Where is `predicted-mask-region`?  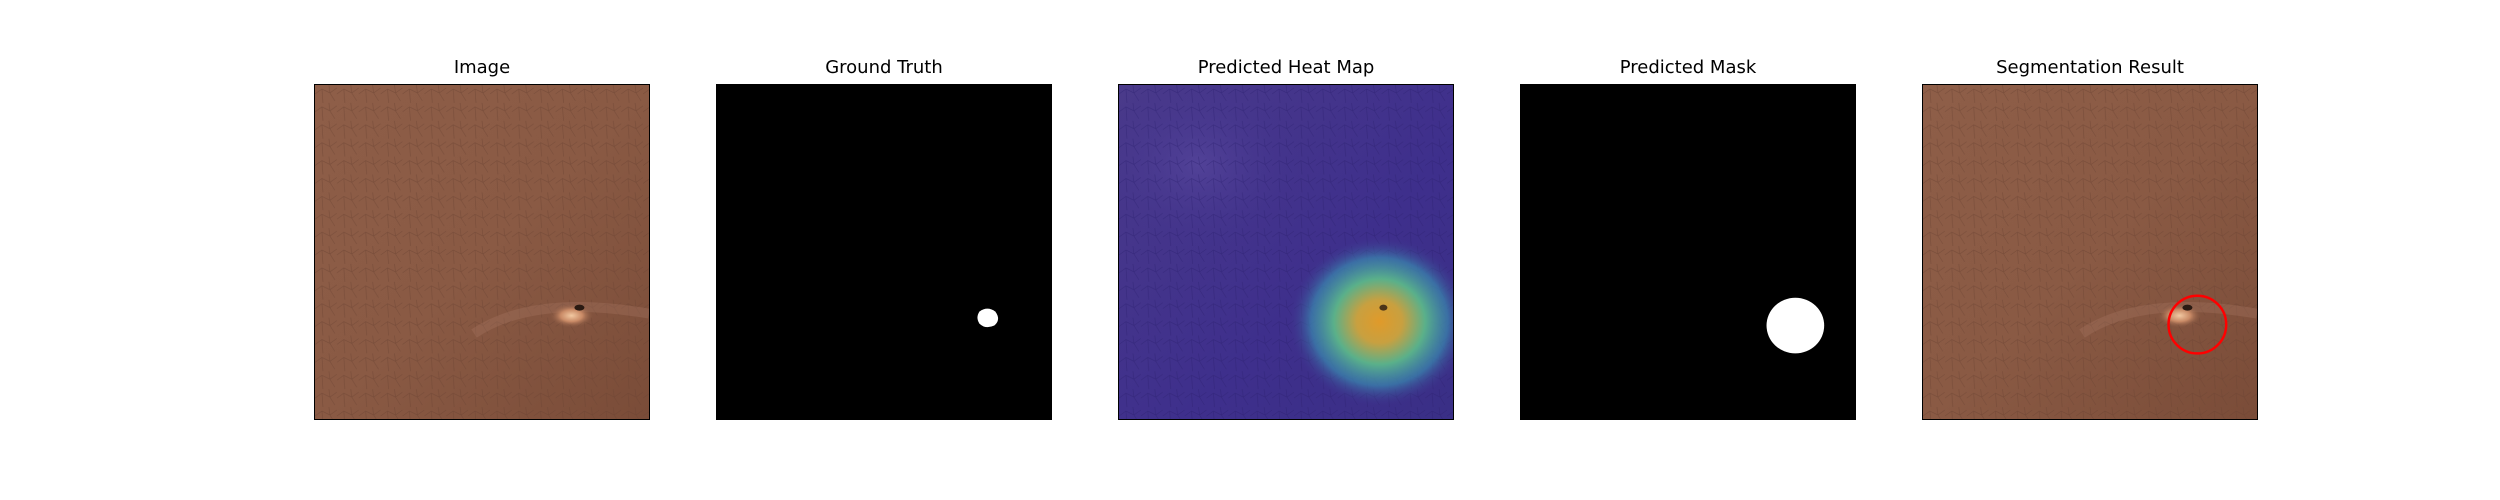 predicted-mask-region is located at coordinates (1795, 325).